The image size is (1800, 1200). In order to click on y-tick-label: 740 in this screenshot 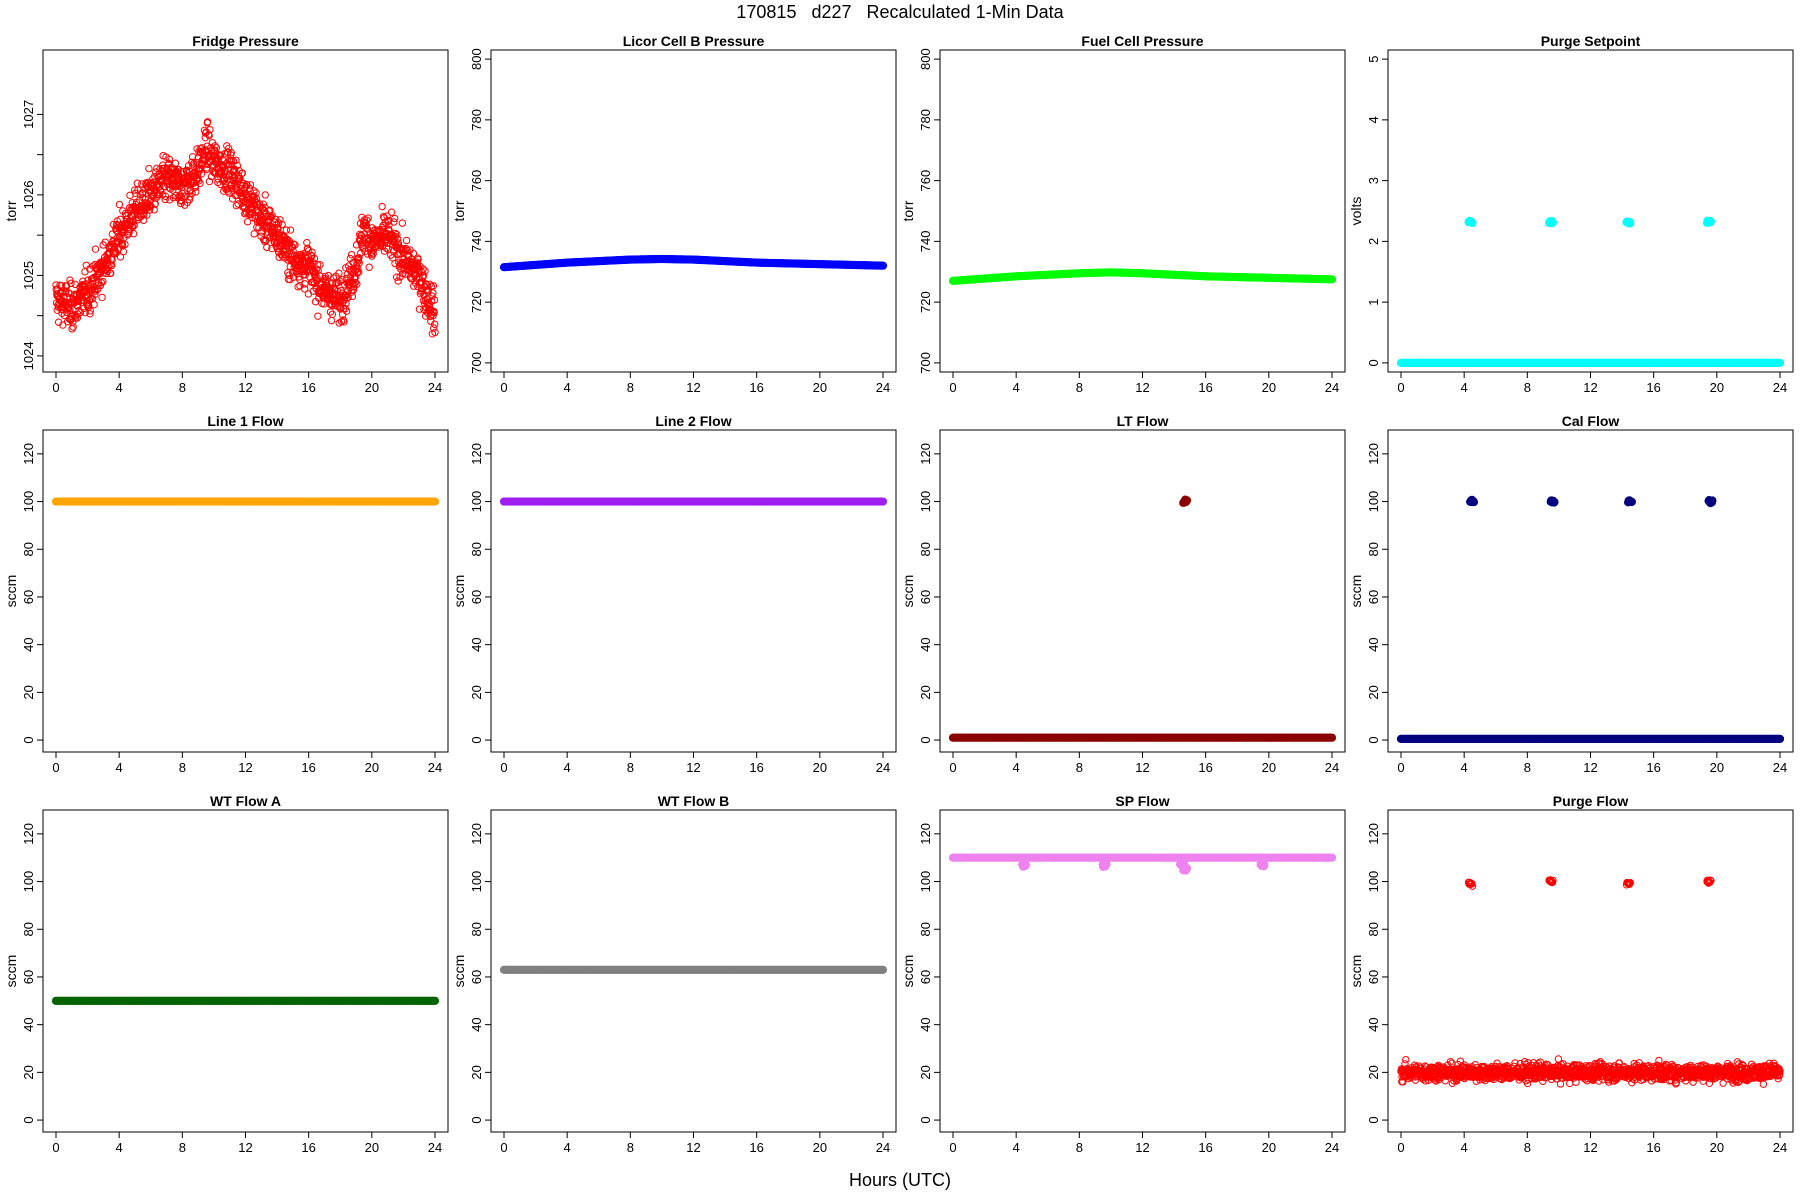, I will do `click(925, 242)`.